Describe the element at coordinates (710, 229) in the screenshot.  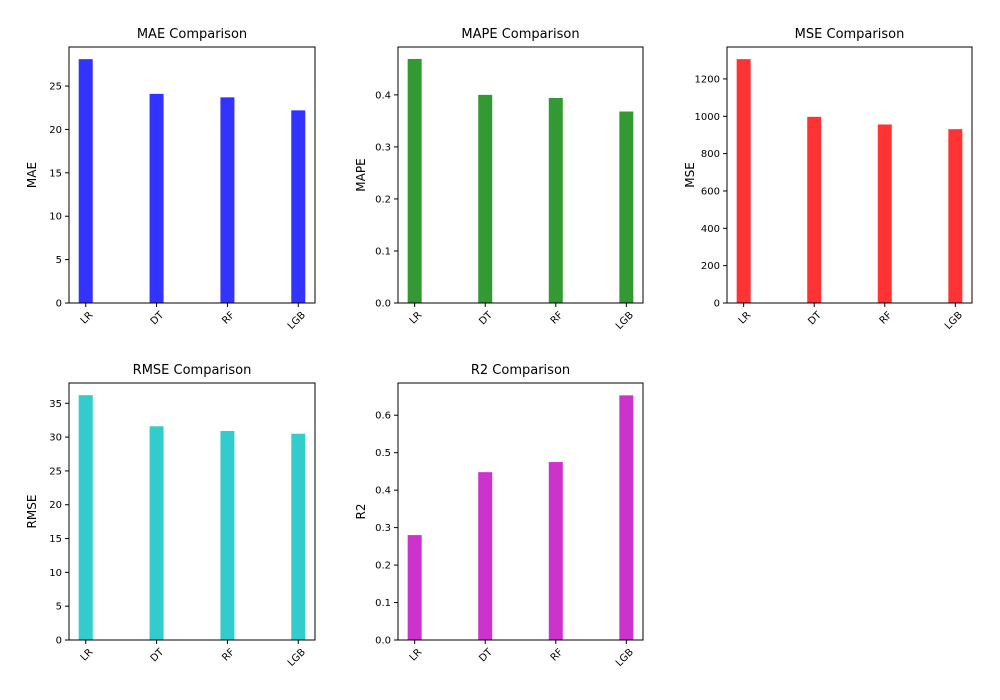
I see `y-tick-label: 400` at that location.